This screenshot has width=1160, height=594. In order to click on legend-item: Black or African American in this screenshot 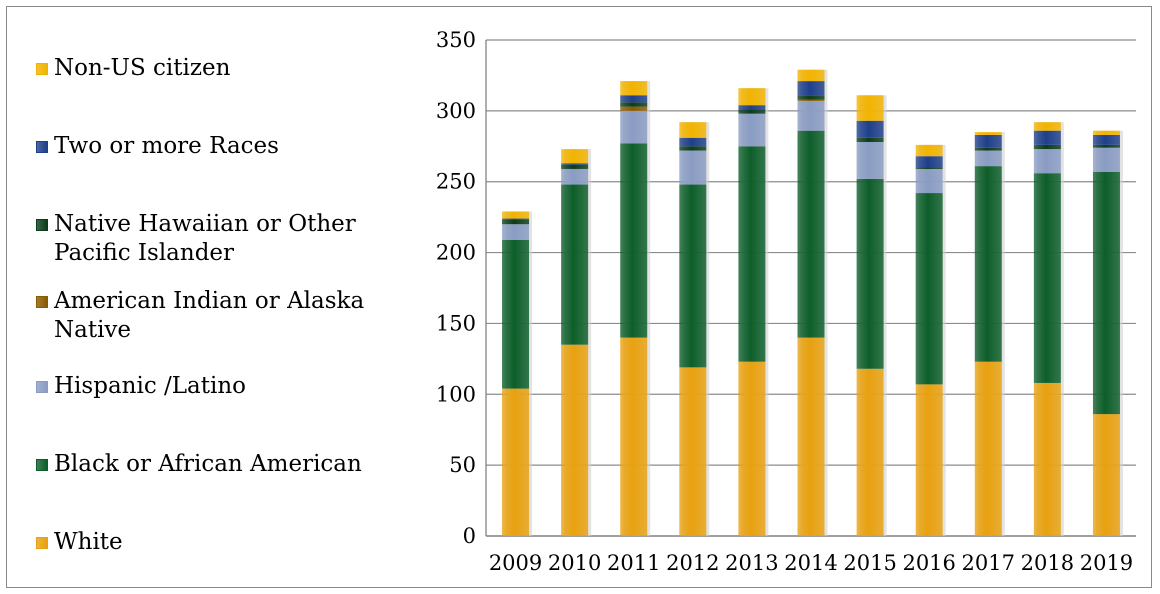, I will do `click(215, 464)`.